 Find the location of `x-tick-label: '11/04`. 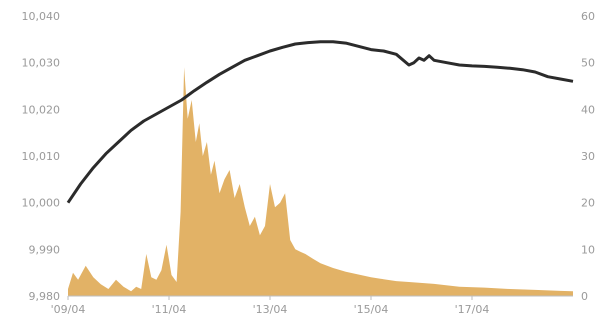

x-tick-label: '11/04 is located at coordinates (169, 309).